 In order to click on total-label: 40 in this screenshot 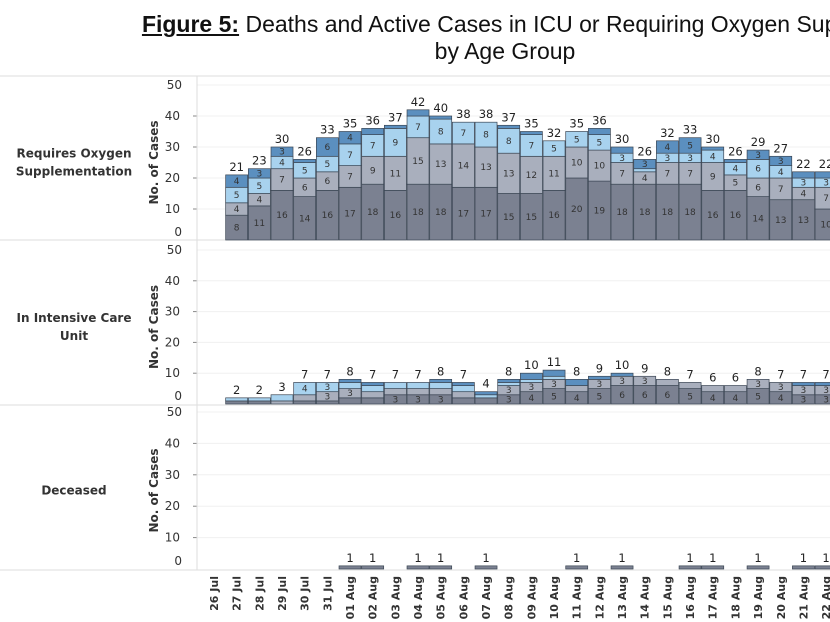, I will do `click(440, 108)`.